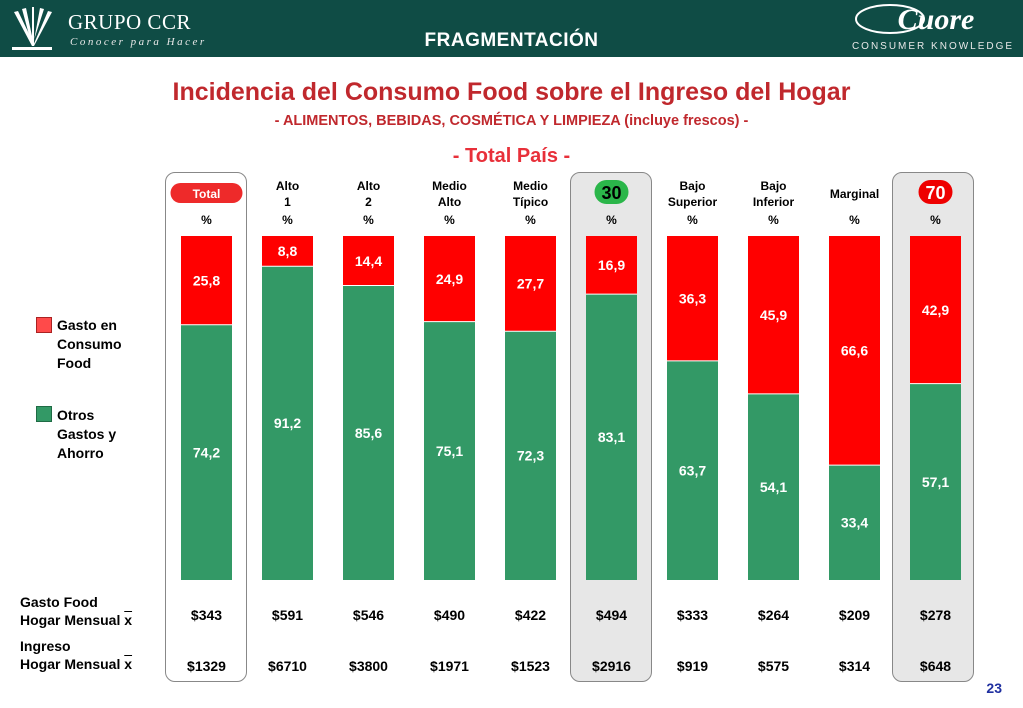 The height and width of the screenshot is (708, 1023). I want to click on gasto-value: $343, so click(206, 615).